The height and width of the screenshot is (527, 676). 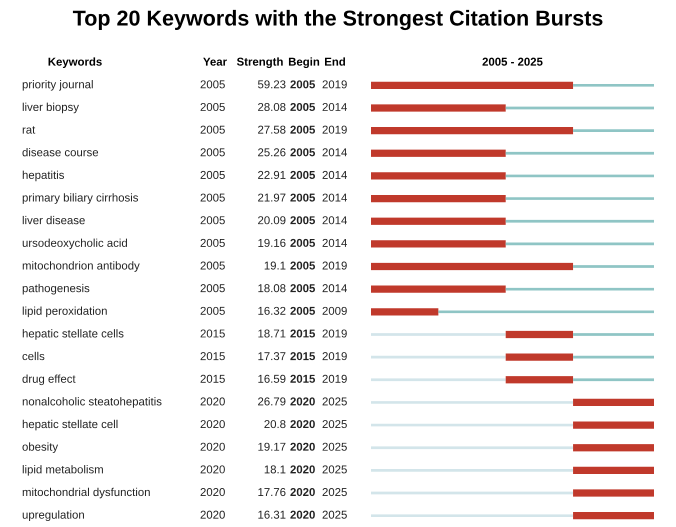 What do you see at coordinates (259, 62) in the screenshot?
I see `text: Strength` at bounding box center [259, 62].